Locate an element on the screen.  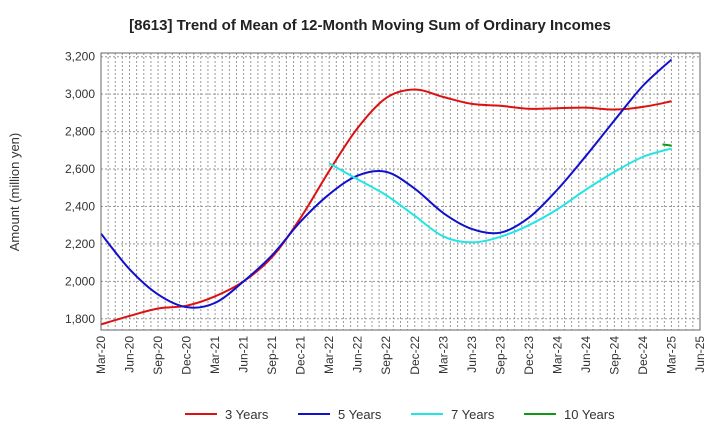
y-tick-label: 3,000 is located at coordinates (80, 94).